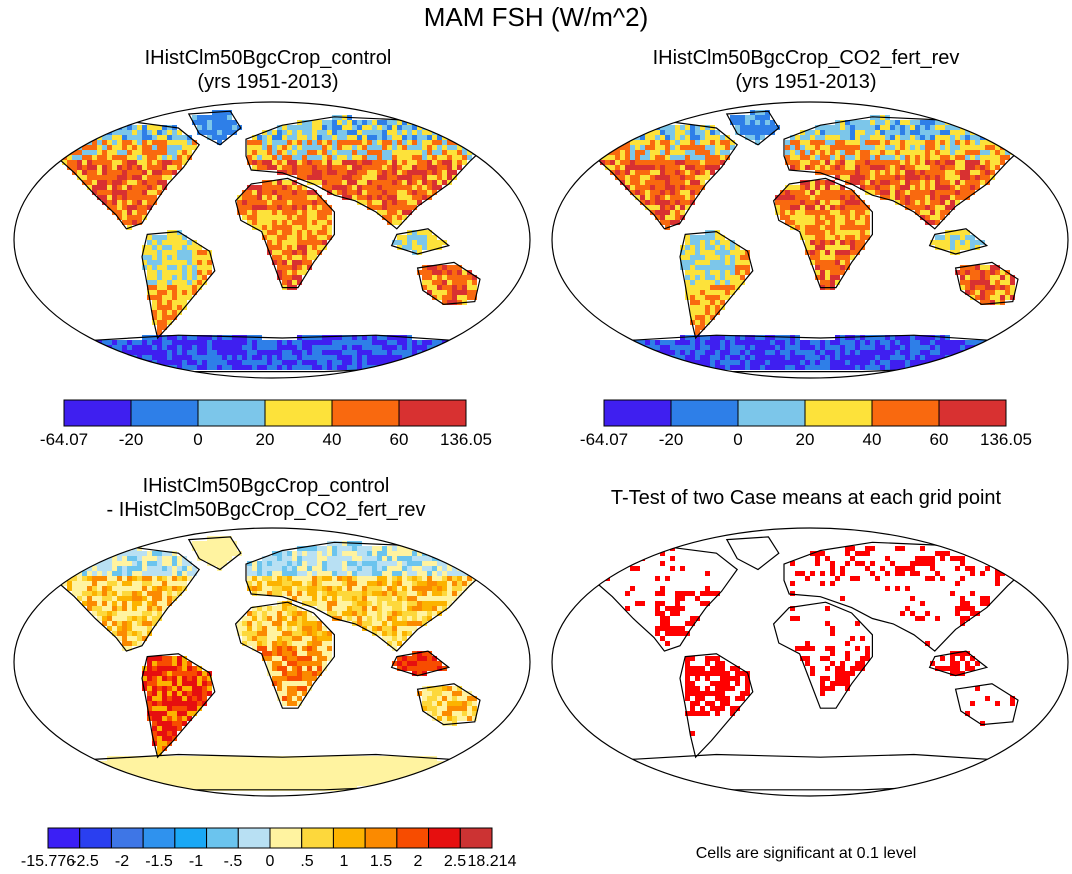 This screenshot has height=874, width=1072. I want to click on colorbar-tick-label: 1, so click(344, 861).